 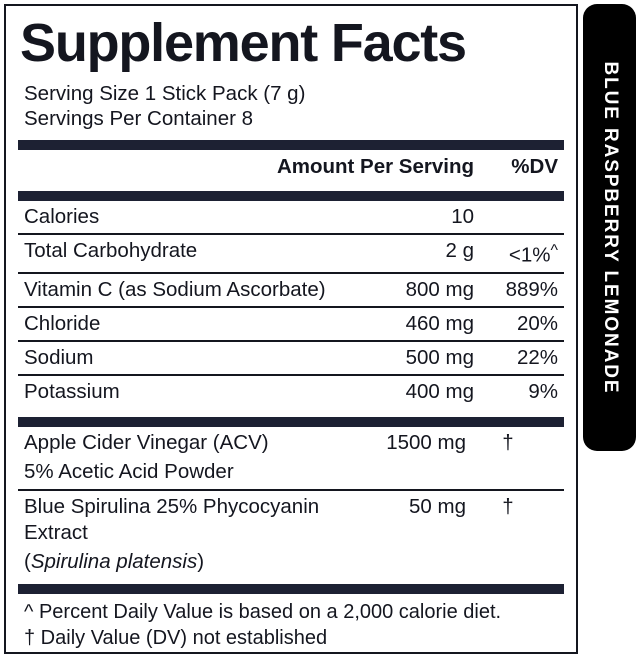 What do you see at coordinates (291, 443) in the screenshot?
I see `table-row: Apple Cider Vinegar (ACV) 1500 mg †` at bounding box center [291, 443].